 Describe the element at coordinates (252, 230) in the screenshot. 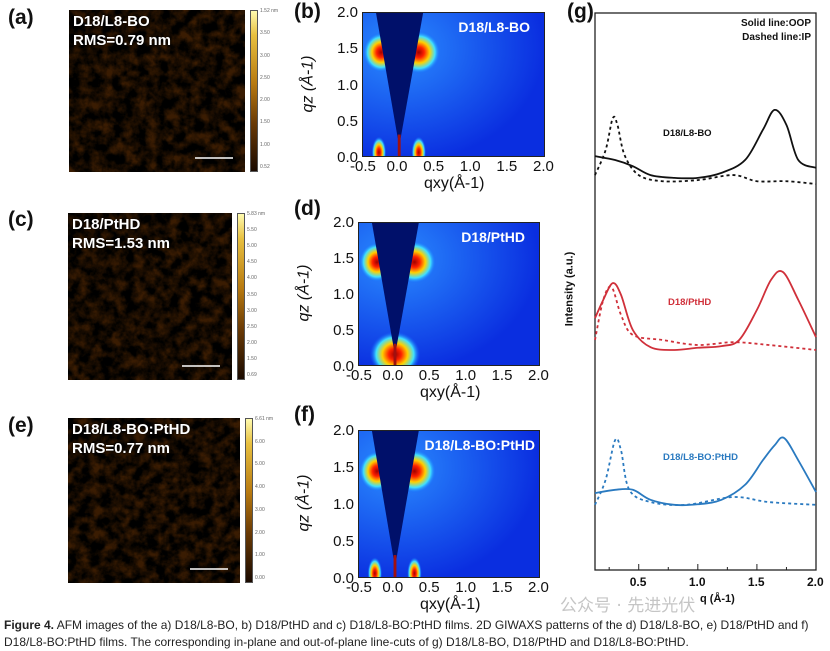

I see `colorbar-tick-label: 5.50` at that location.